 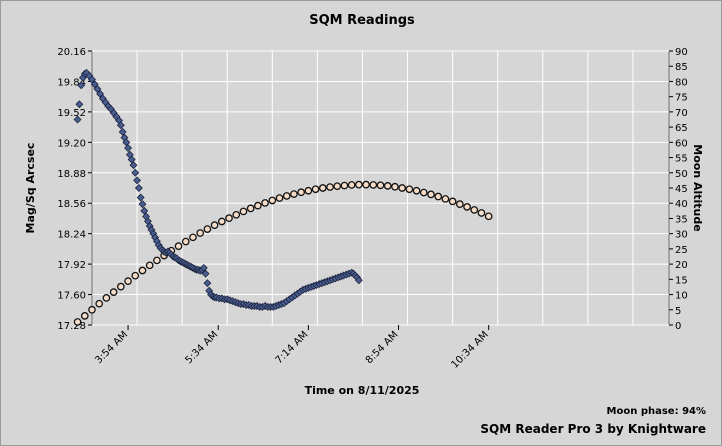 I want to click on left-tick-label: 17.28, so click(x=71, y=326).